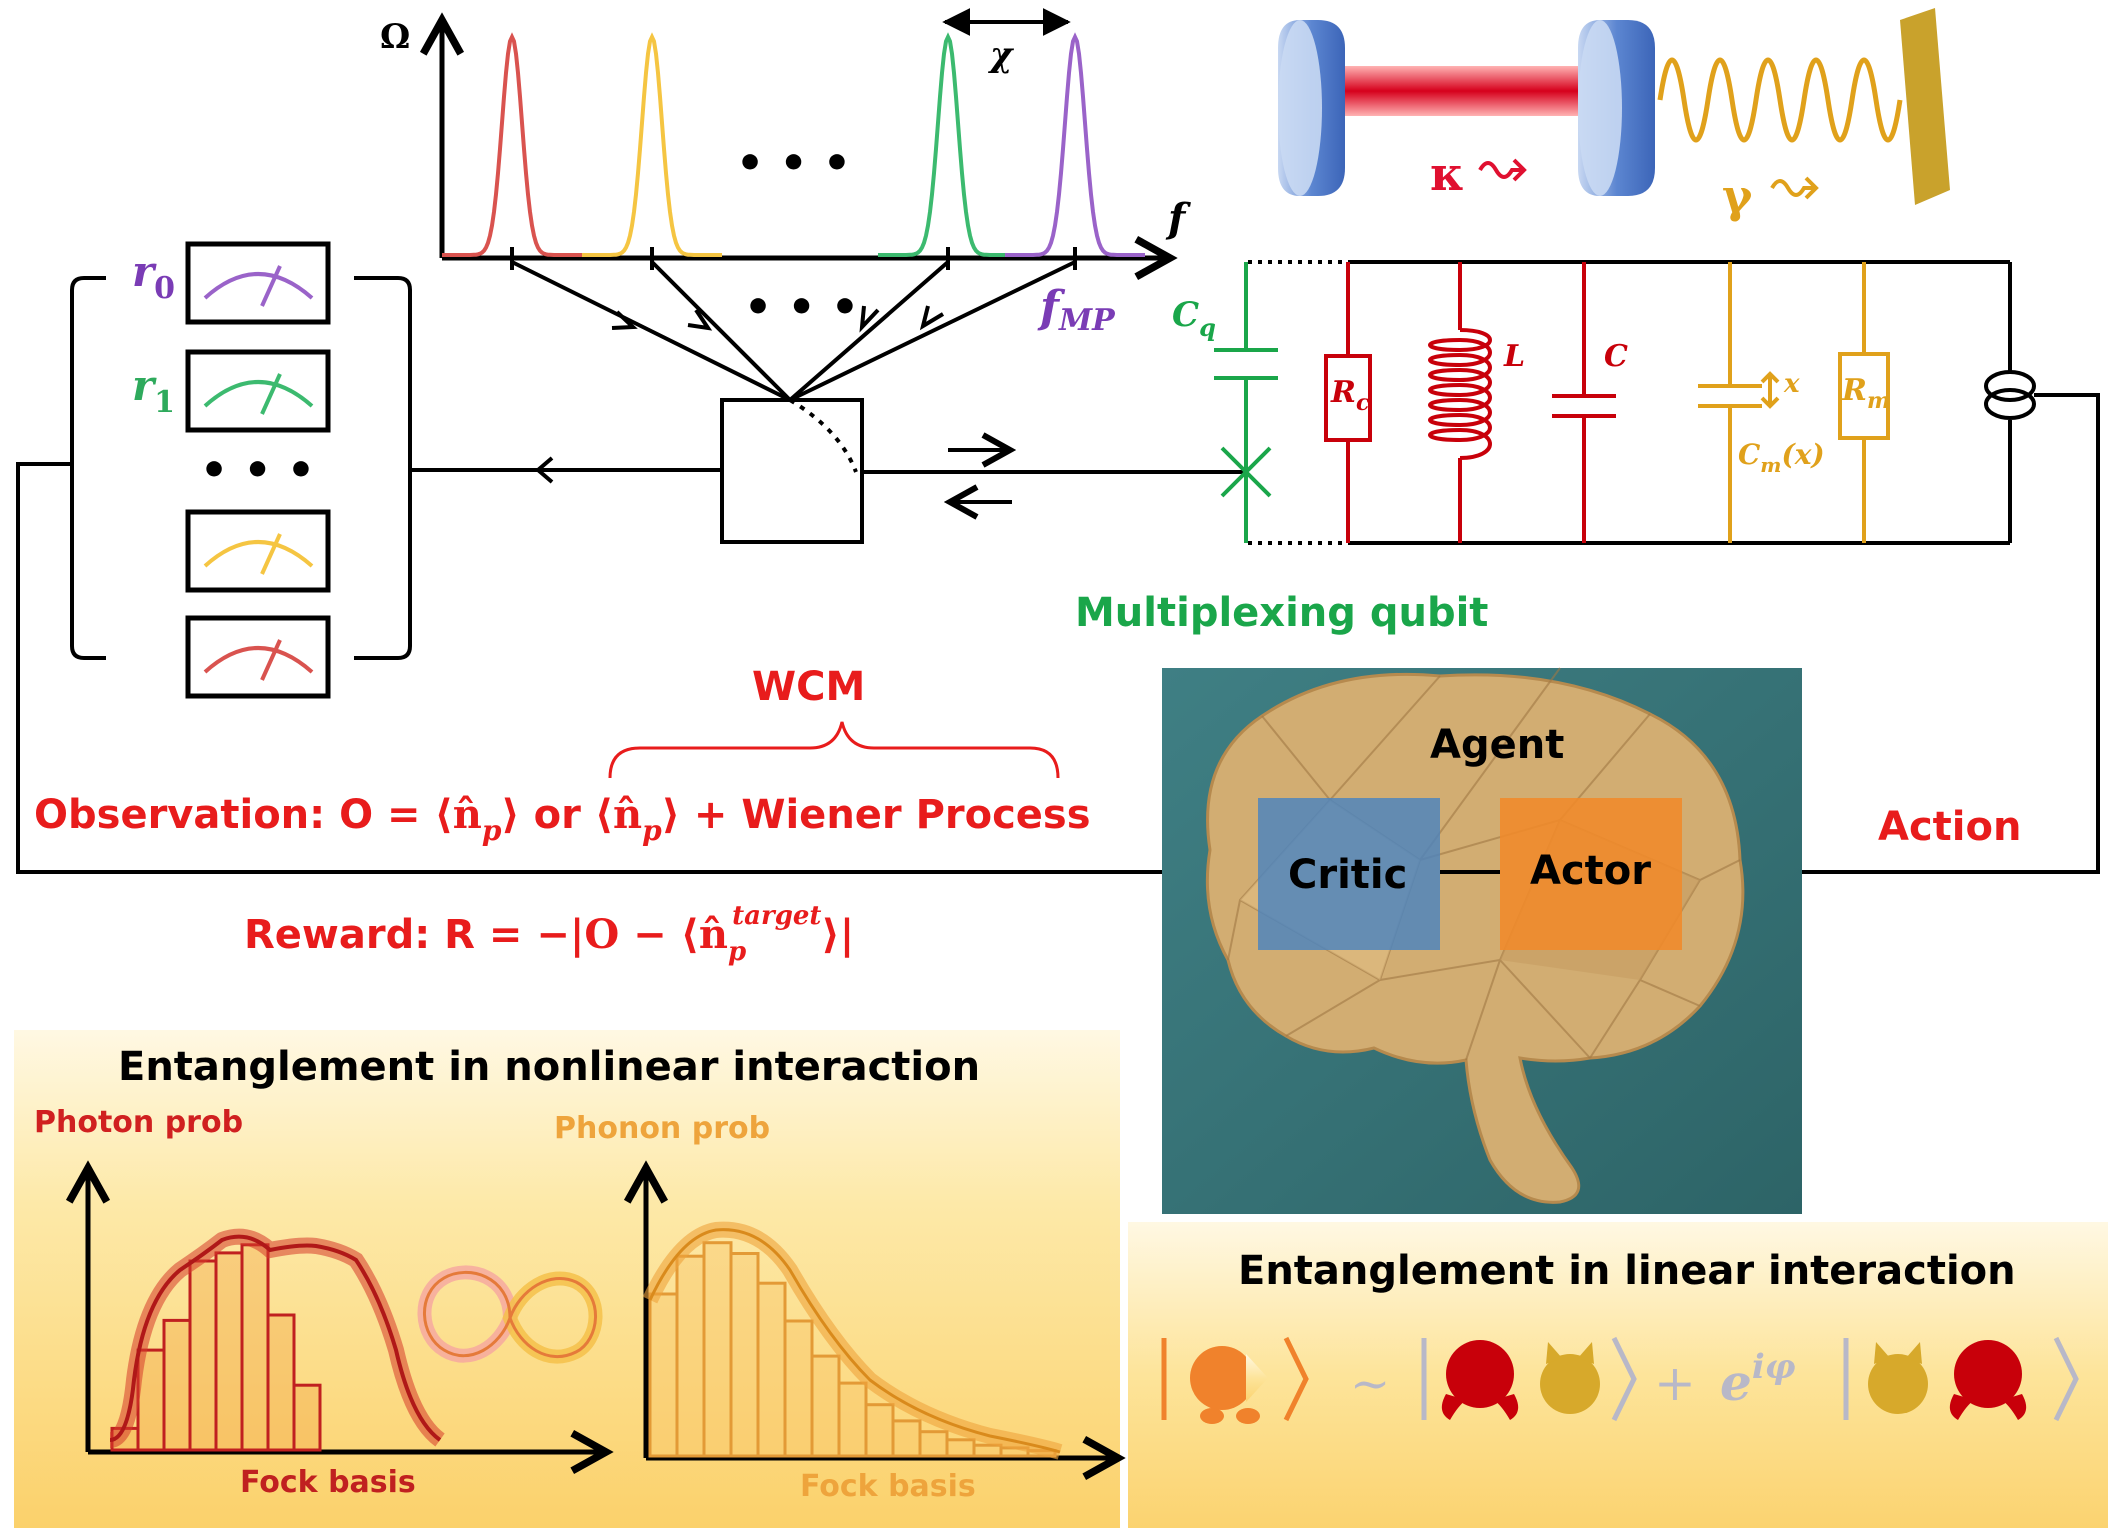 Image resolution: width=2112 pixels, height=1533 pixels. What do you see at coordinates (808, 687) in the screenshot?
I see `wcm-label: WCM` at bounding box center [808, 687].